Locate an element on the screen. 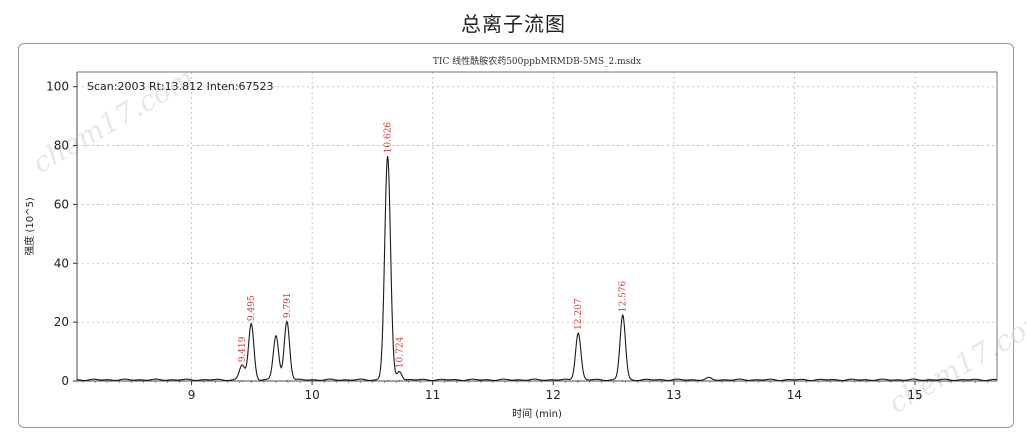  peak-label: 12.207 is located at coordinates (579, 314).